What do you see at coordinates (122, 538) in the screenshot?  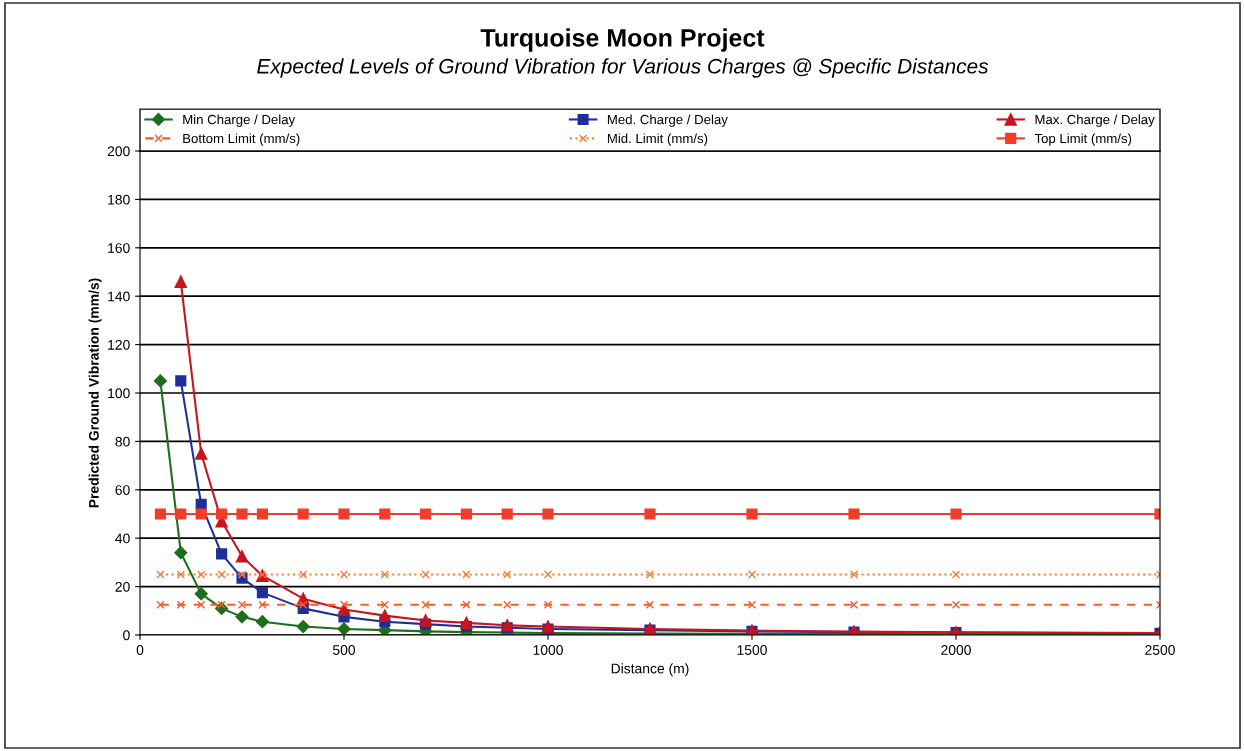 I see `y-tick-label: 40` at bounding box center [122, 538].